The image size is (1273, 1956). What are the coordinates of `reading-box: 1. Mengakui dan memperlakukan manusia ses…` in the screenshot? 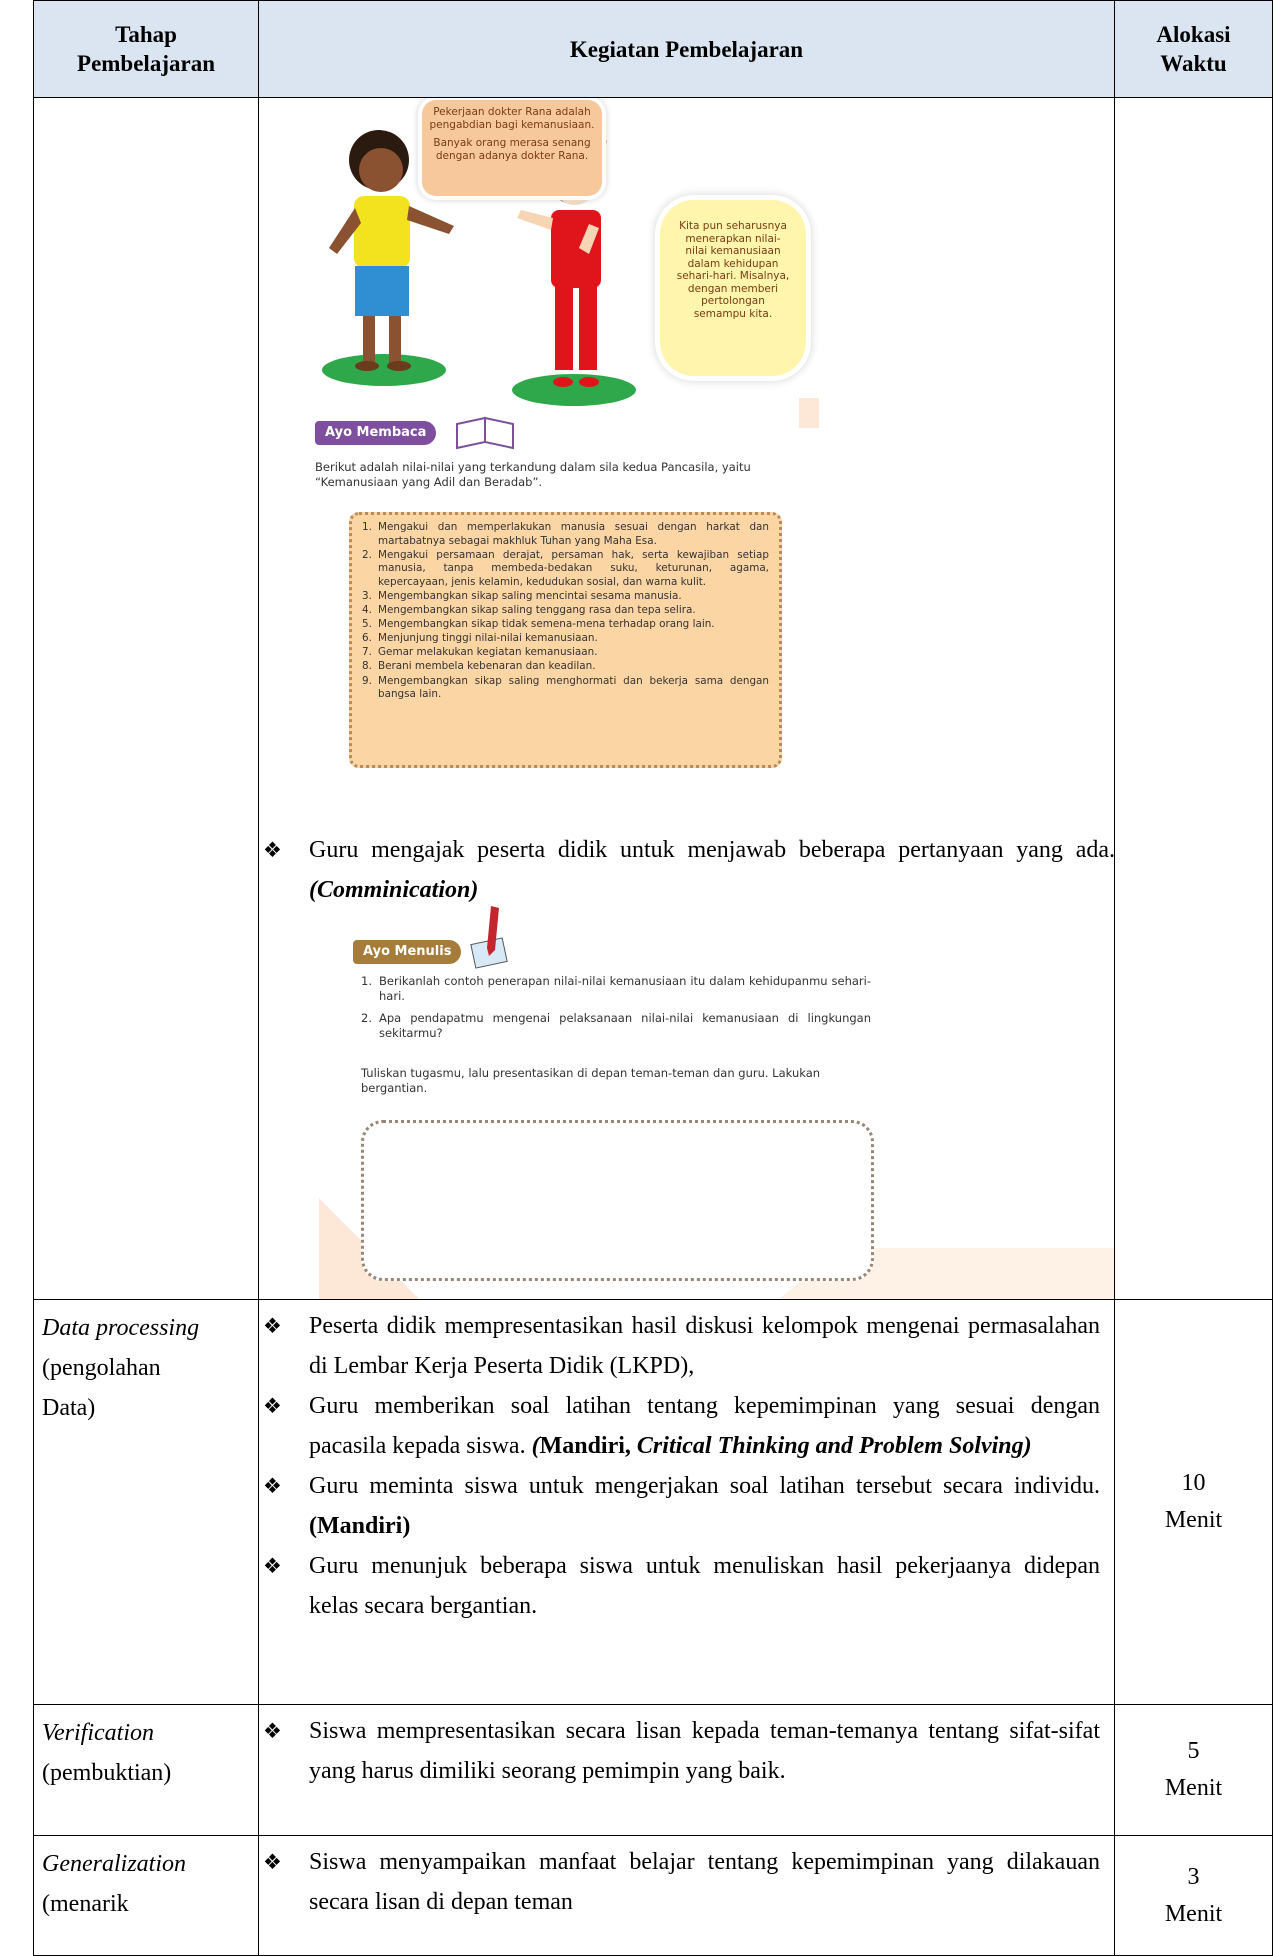 It's located at (565, 640).